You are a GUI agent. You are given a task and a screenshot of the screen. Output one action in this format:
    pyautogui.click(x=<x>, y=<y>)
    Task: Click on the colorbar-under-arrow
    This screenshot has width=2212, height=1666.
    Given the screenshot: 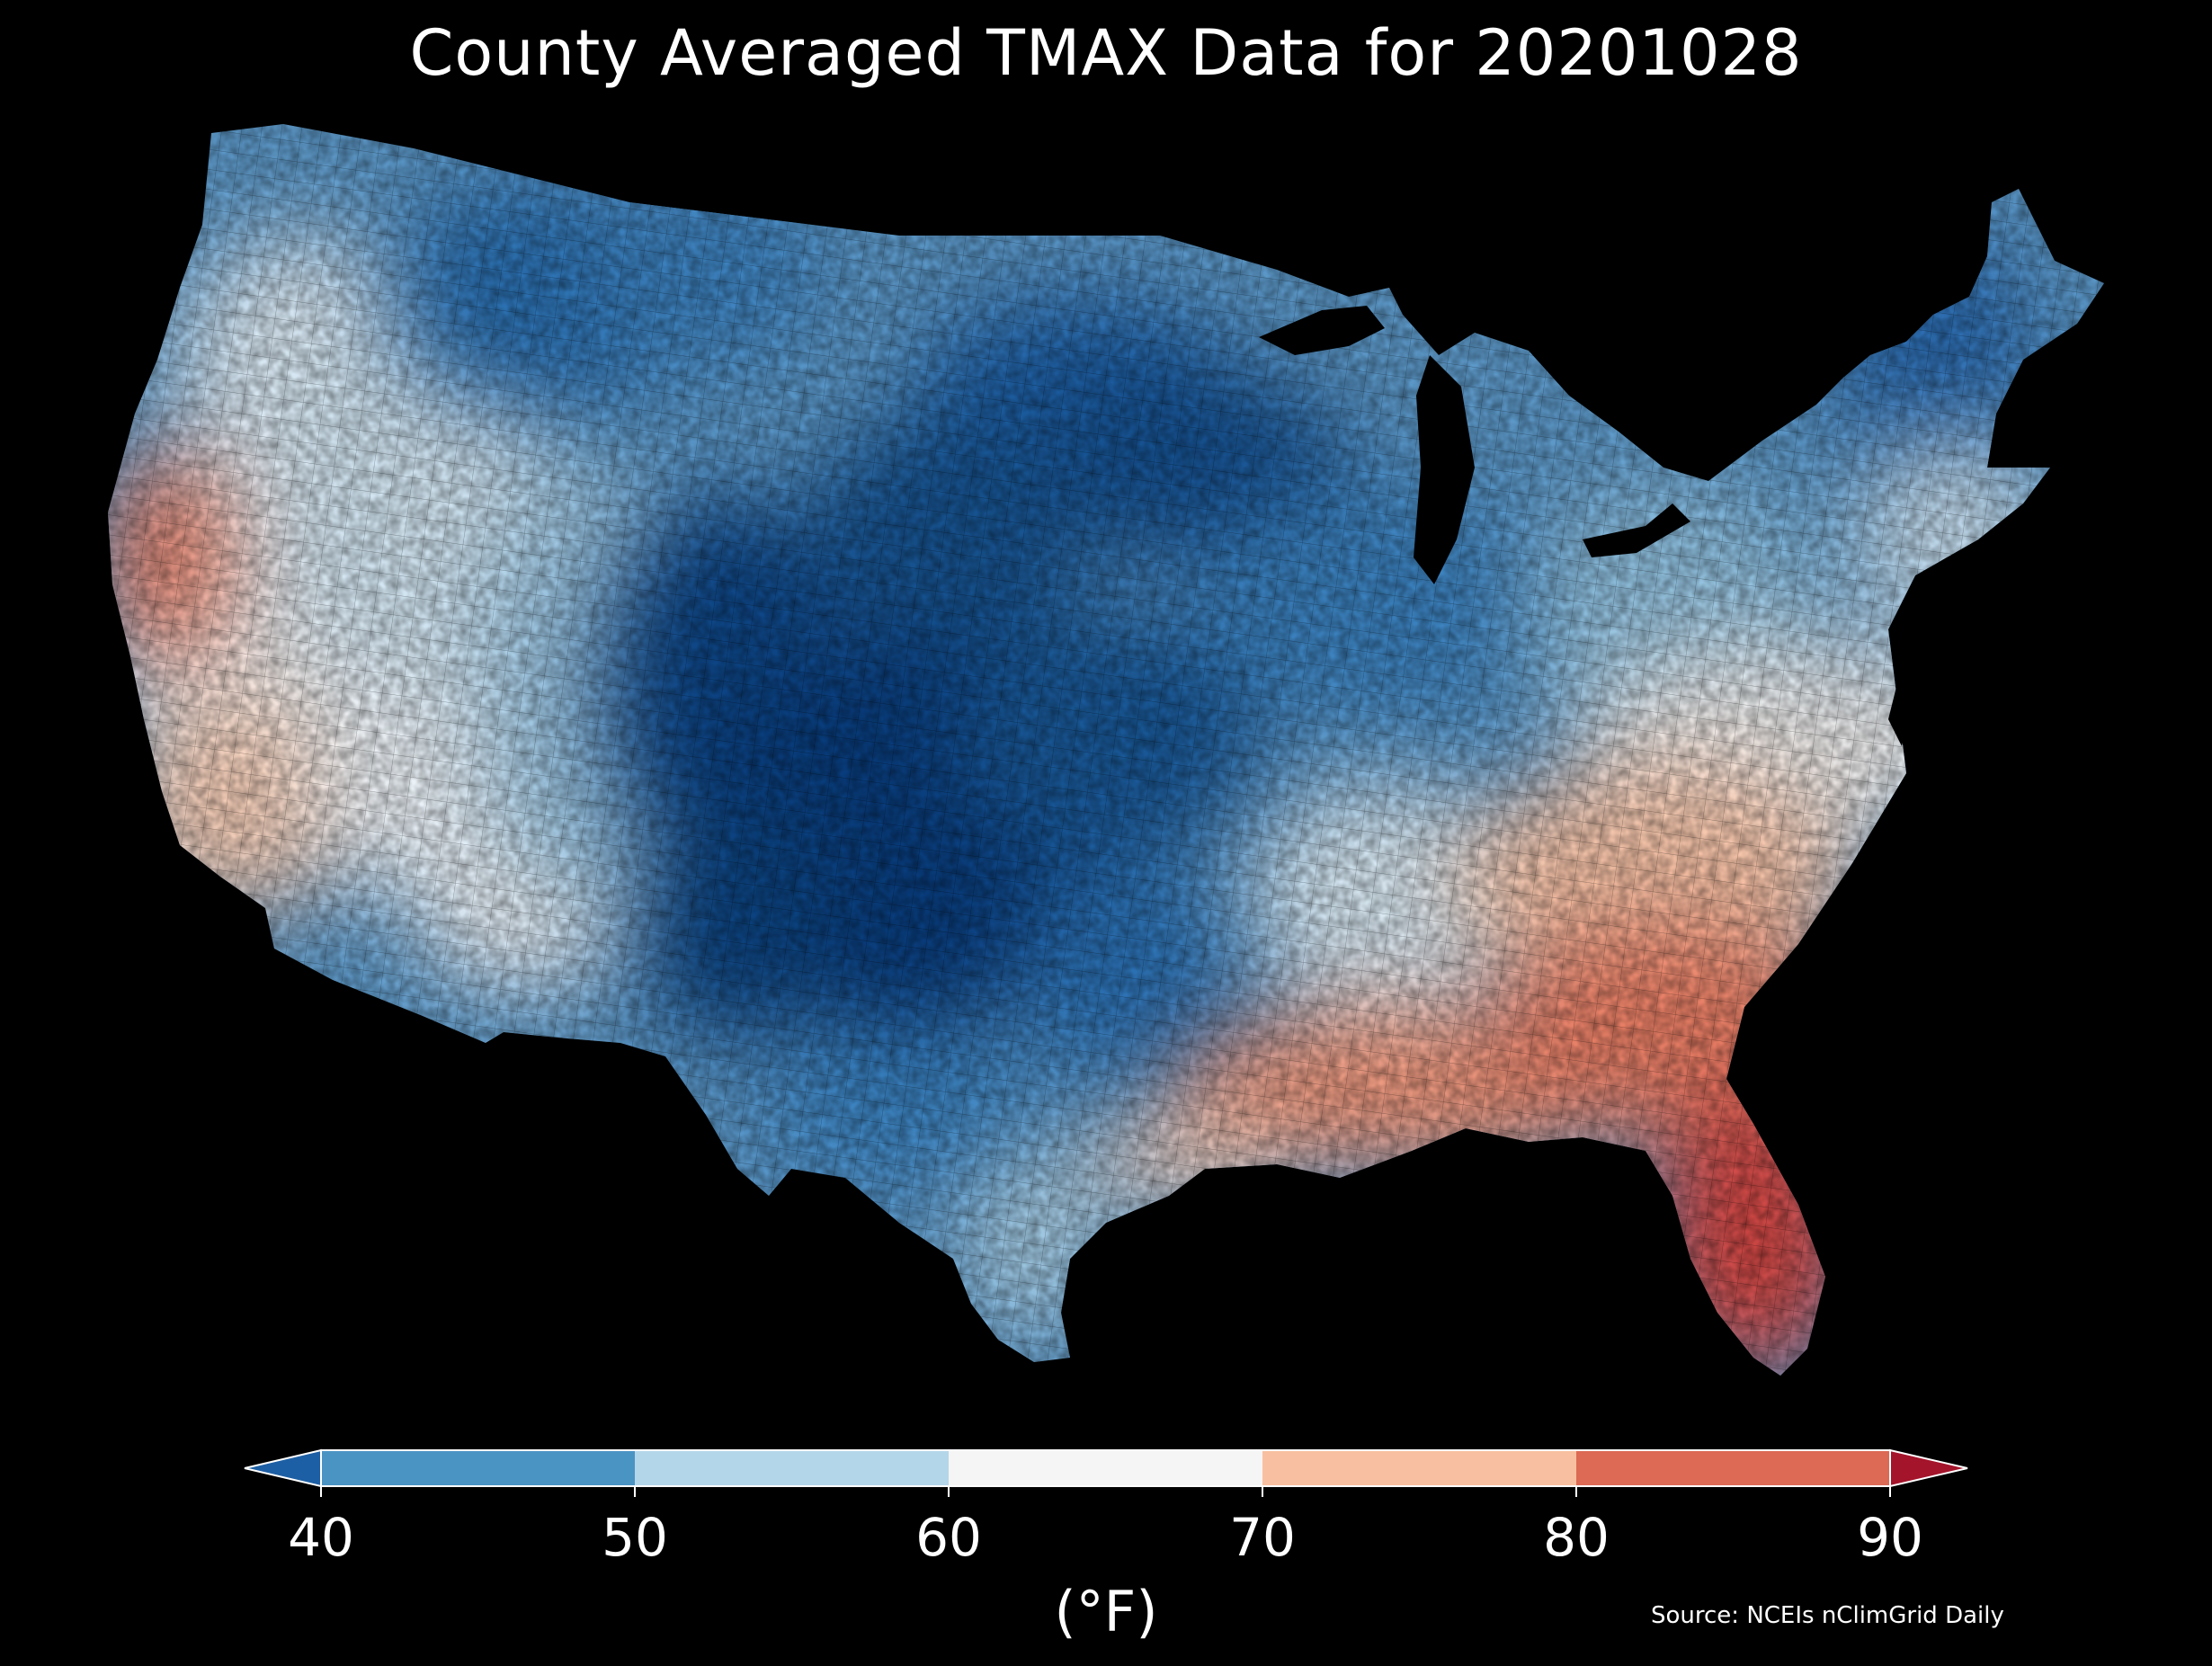 What is the action you would take?
    pyautogui.click(x=283, y=1468)
    